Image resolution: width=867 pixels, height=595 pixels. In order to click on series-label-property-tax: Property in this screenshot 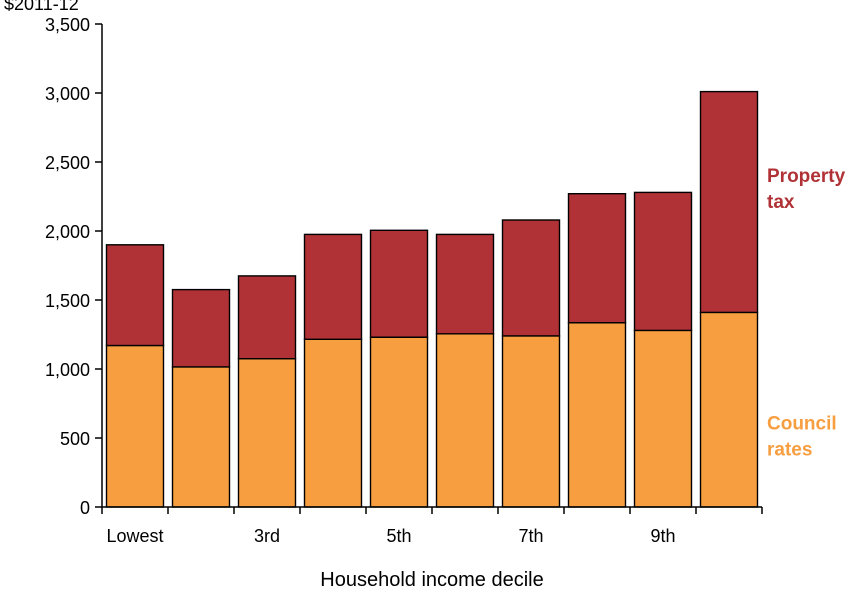, I will do `click(806, 176)`.